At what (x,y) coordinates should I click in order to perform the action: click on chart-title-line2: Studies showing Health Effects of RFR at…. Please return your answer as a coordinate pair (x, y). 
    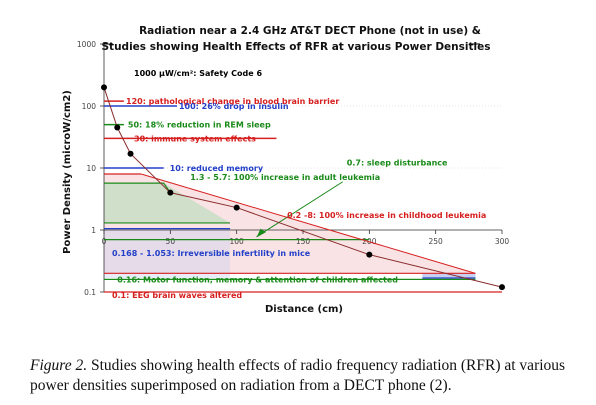
    Looking at the image, I should click on (296, 47).